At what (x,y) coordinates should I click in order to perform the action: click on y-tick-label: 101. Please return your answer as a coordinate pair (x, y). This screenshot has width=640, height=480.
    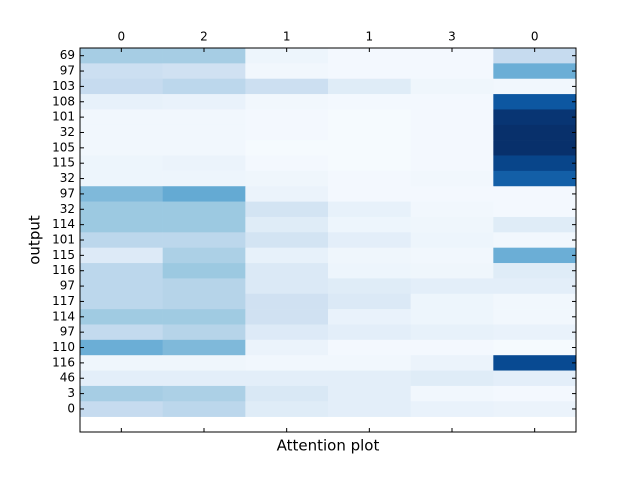
    Looking at the image, I should click on (63, 117).